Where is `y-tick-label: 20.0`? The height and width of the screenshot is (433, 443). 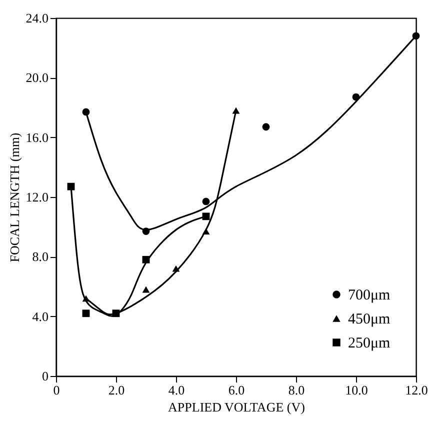 y-tick-label: 20.0 is located at coordinates (37, 78).